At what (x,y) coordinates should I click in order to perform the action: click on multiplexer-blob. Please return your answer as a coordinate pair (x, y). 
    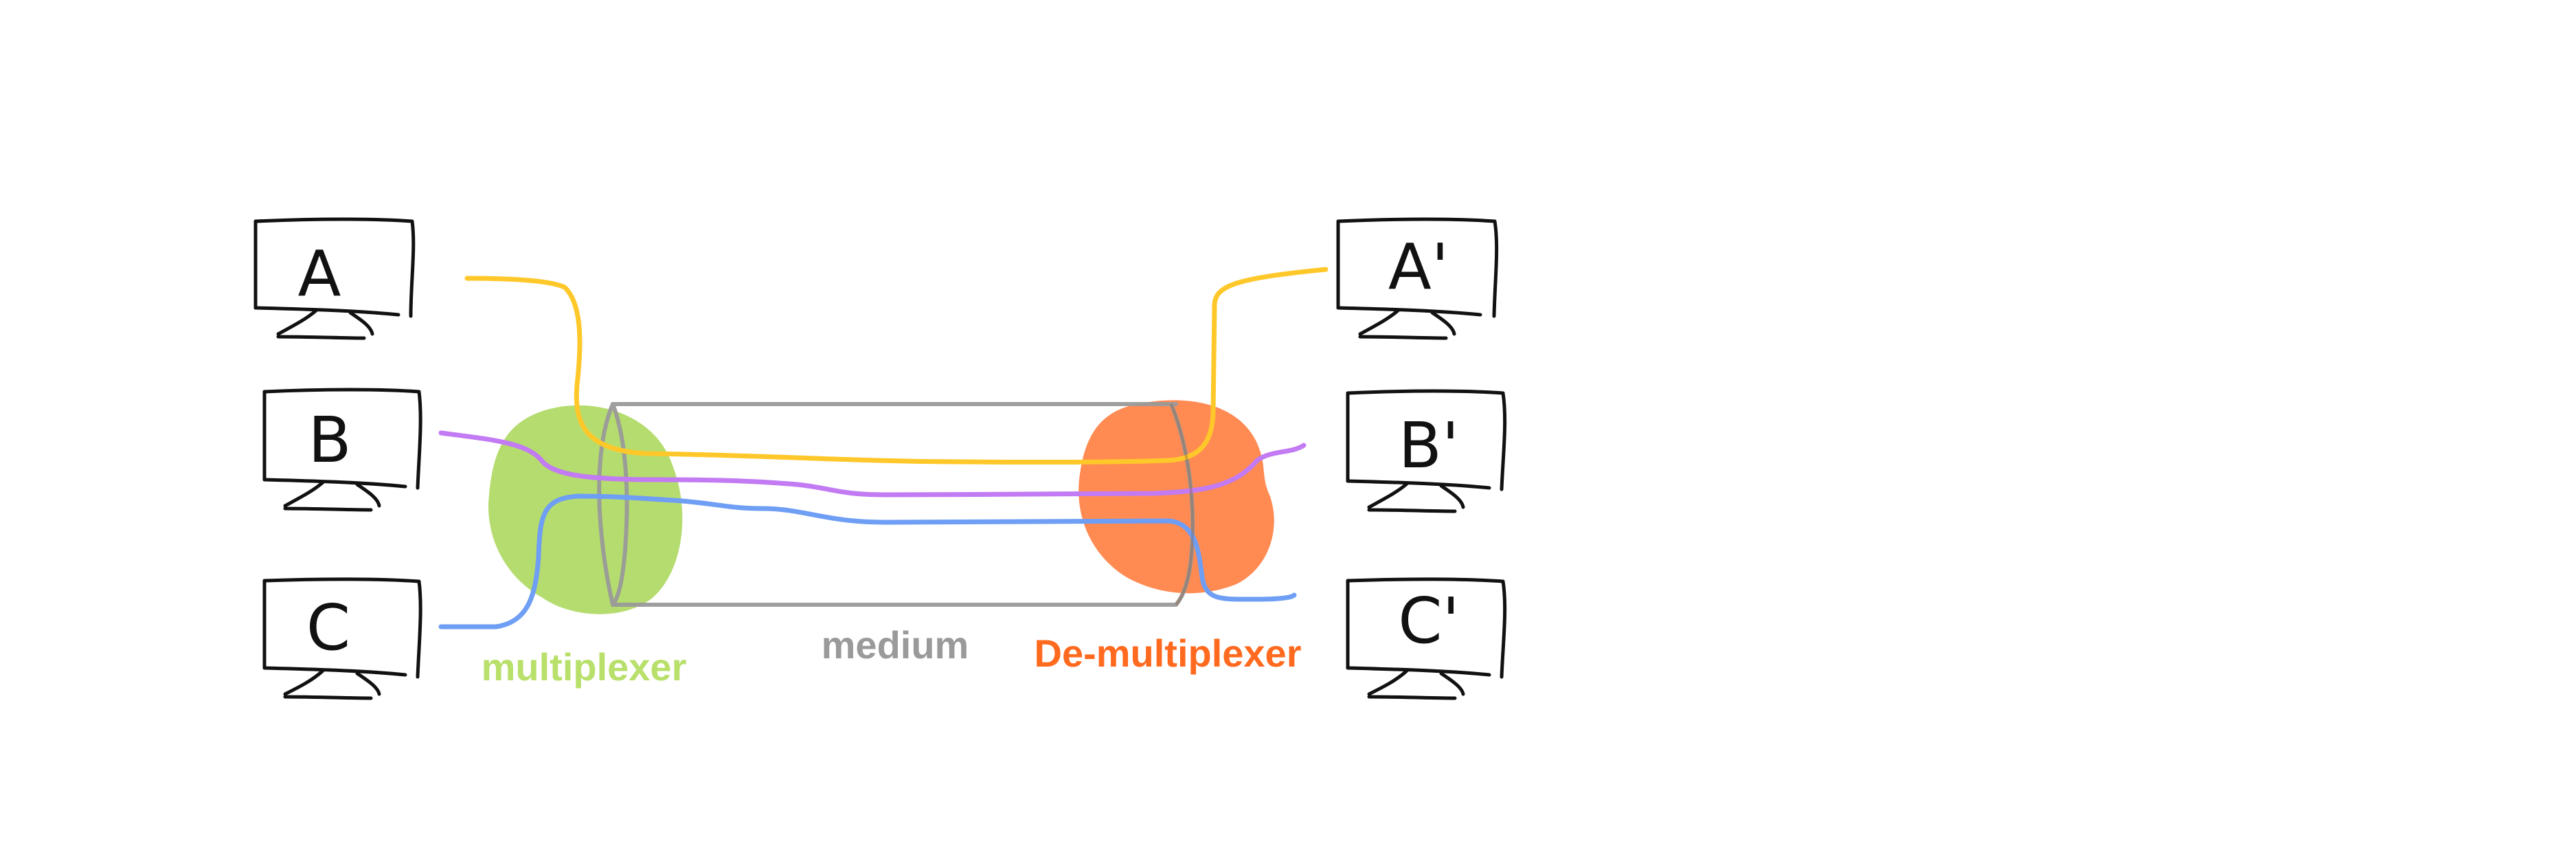
    Looking at the image, I should click on (585, 509).